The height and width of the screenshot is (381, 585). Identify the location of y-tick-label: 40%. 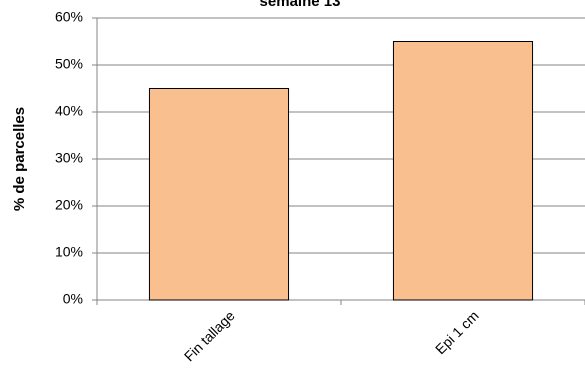
(69, 111).